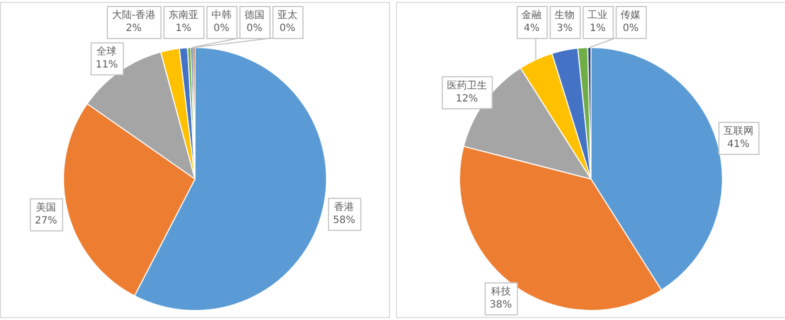 Image resolution: width=785 pixels, height=320 pixels. Describe the element at coordinates (467, 98) in the screenshot. I see `data-label: 12%` at that location.